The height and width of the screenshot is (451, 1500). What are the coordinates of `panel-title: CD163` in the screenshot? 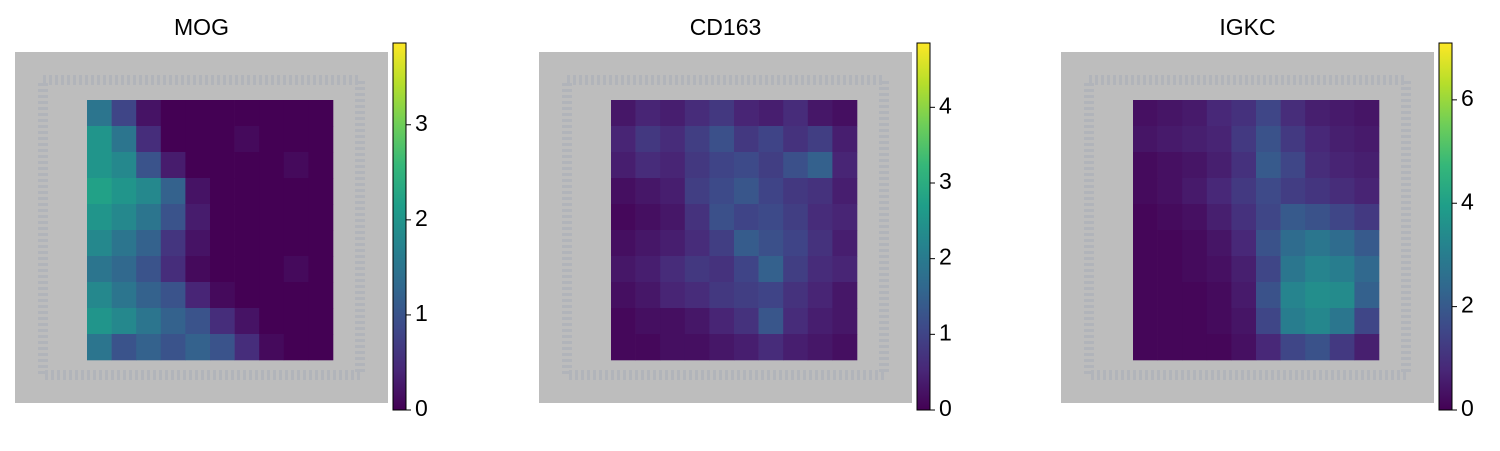 It's located at (726, 27).